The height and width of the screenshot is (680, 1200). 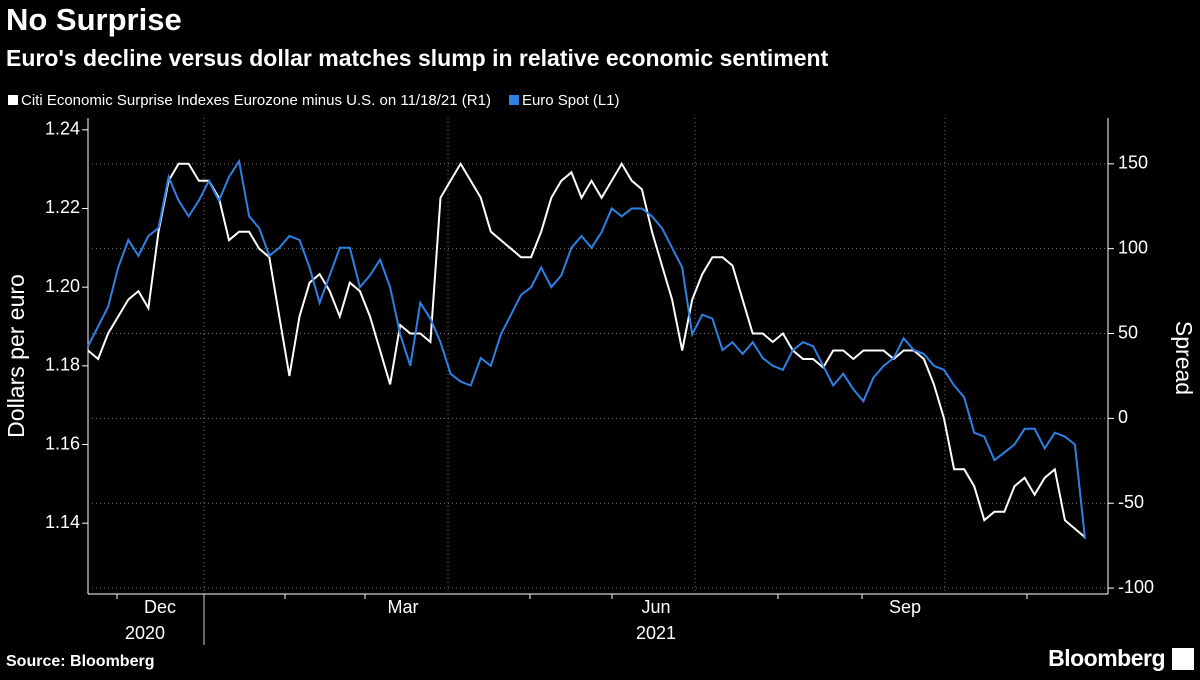 What do you see at coordinates (62, 207) in the screenshot?
I see `y-tick-label: 1.22` at bounding box center [62, 207].